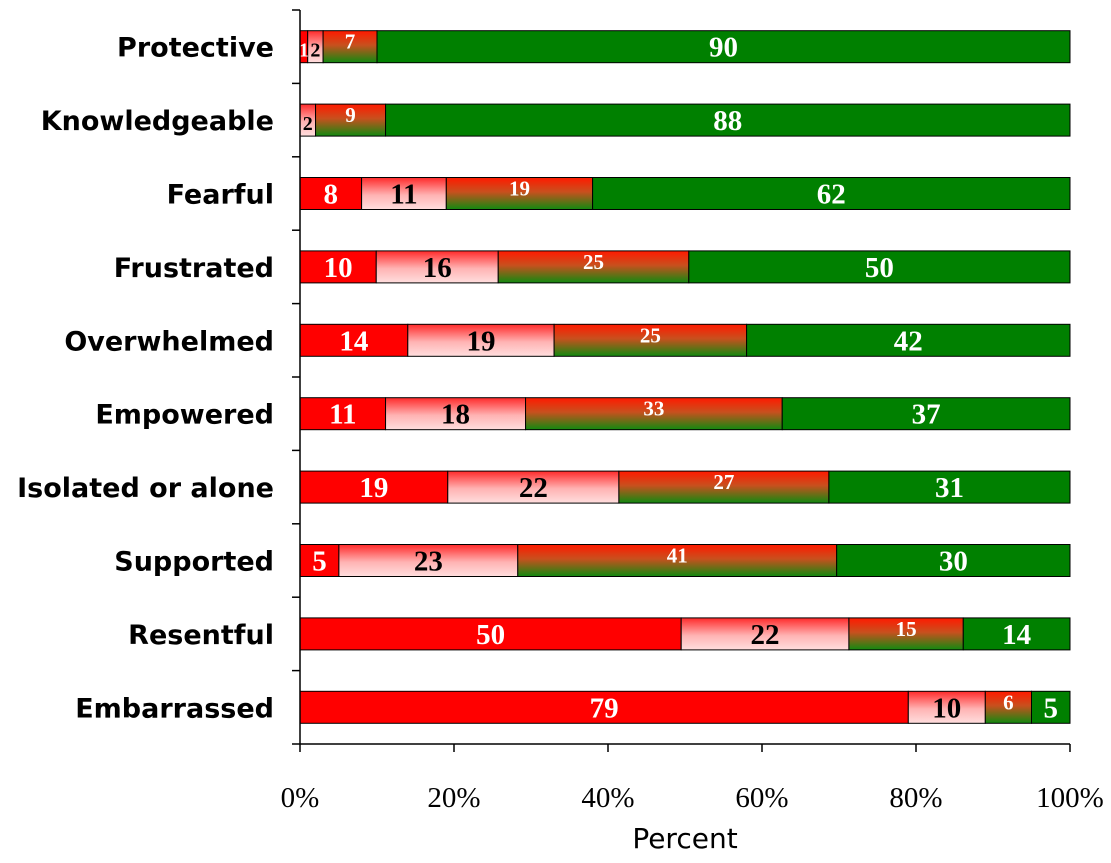  What do you see at coordinates (145, 488) in the screenshot?
I see `category-label: Isolated or alone` at bounding box center [145, 488].